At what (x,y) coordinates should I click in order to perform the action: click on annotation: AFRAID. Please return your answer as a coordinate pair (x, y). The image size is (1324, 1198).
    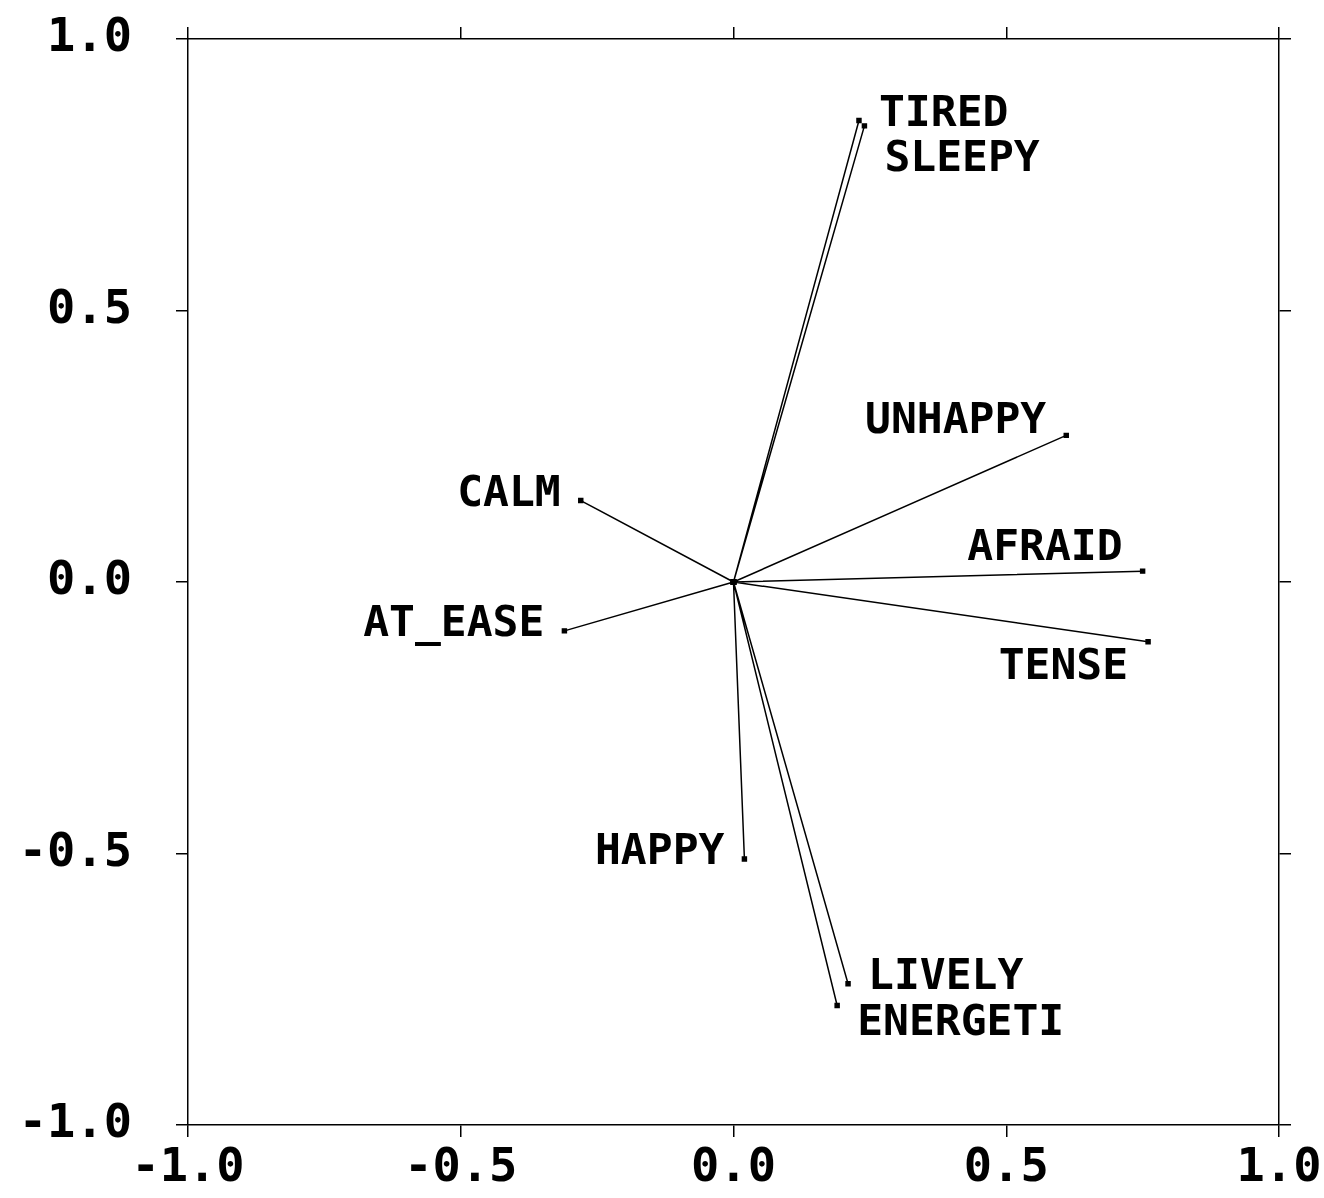
    Looking at the image, I should click on (1045, 545).